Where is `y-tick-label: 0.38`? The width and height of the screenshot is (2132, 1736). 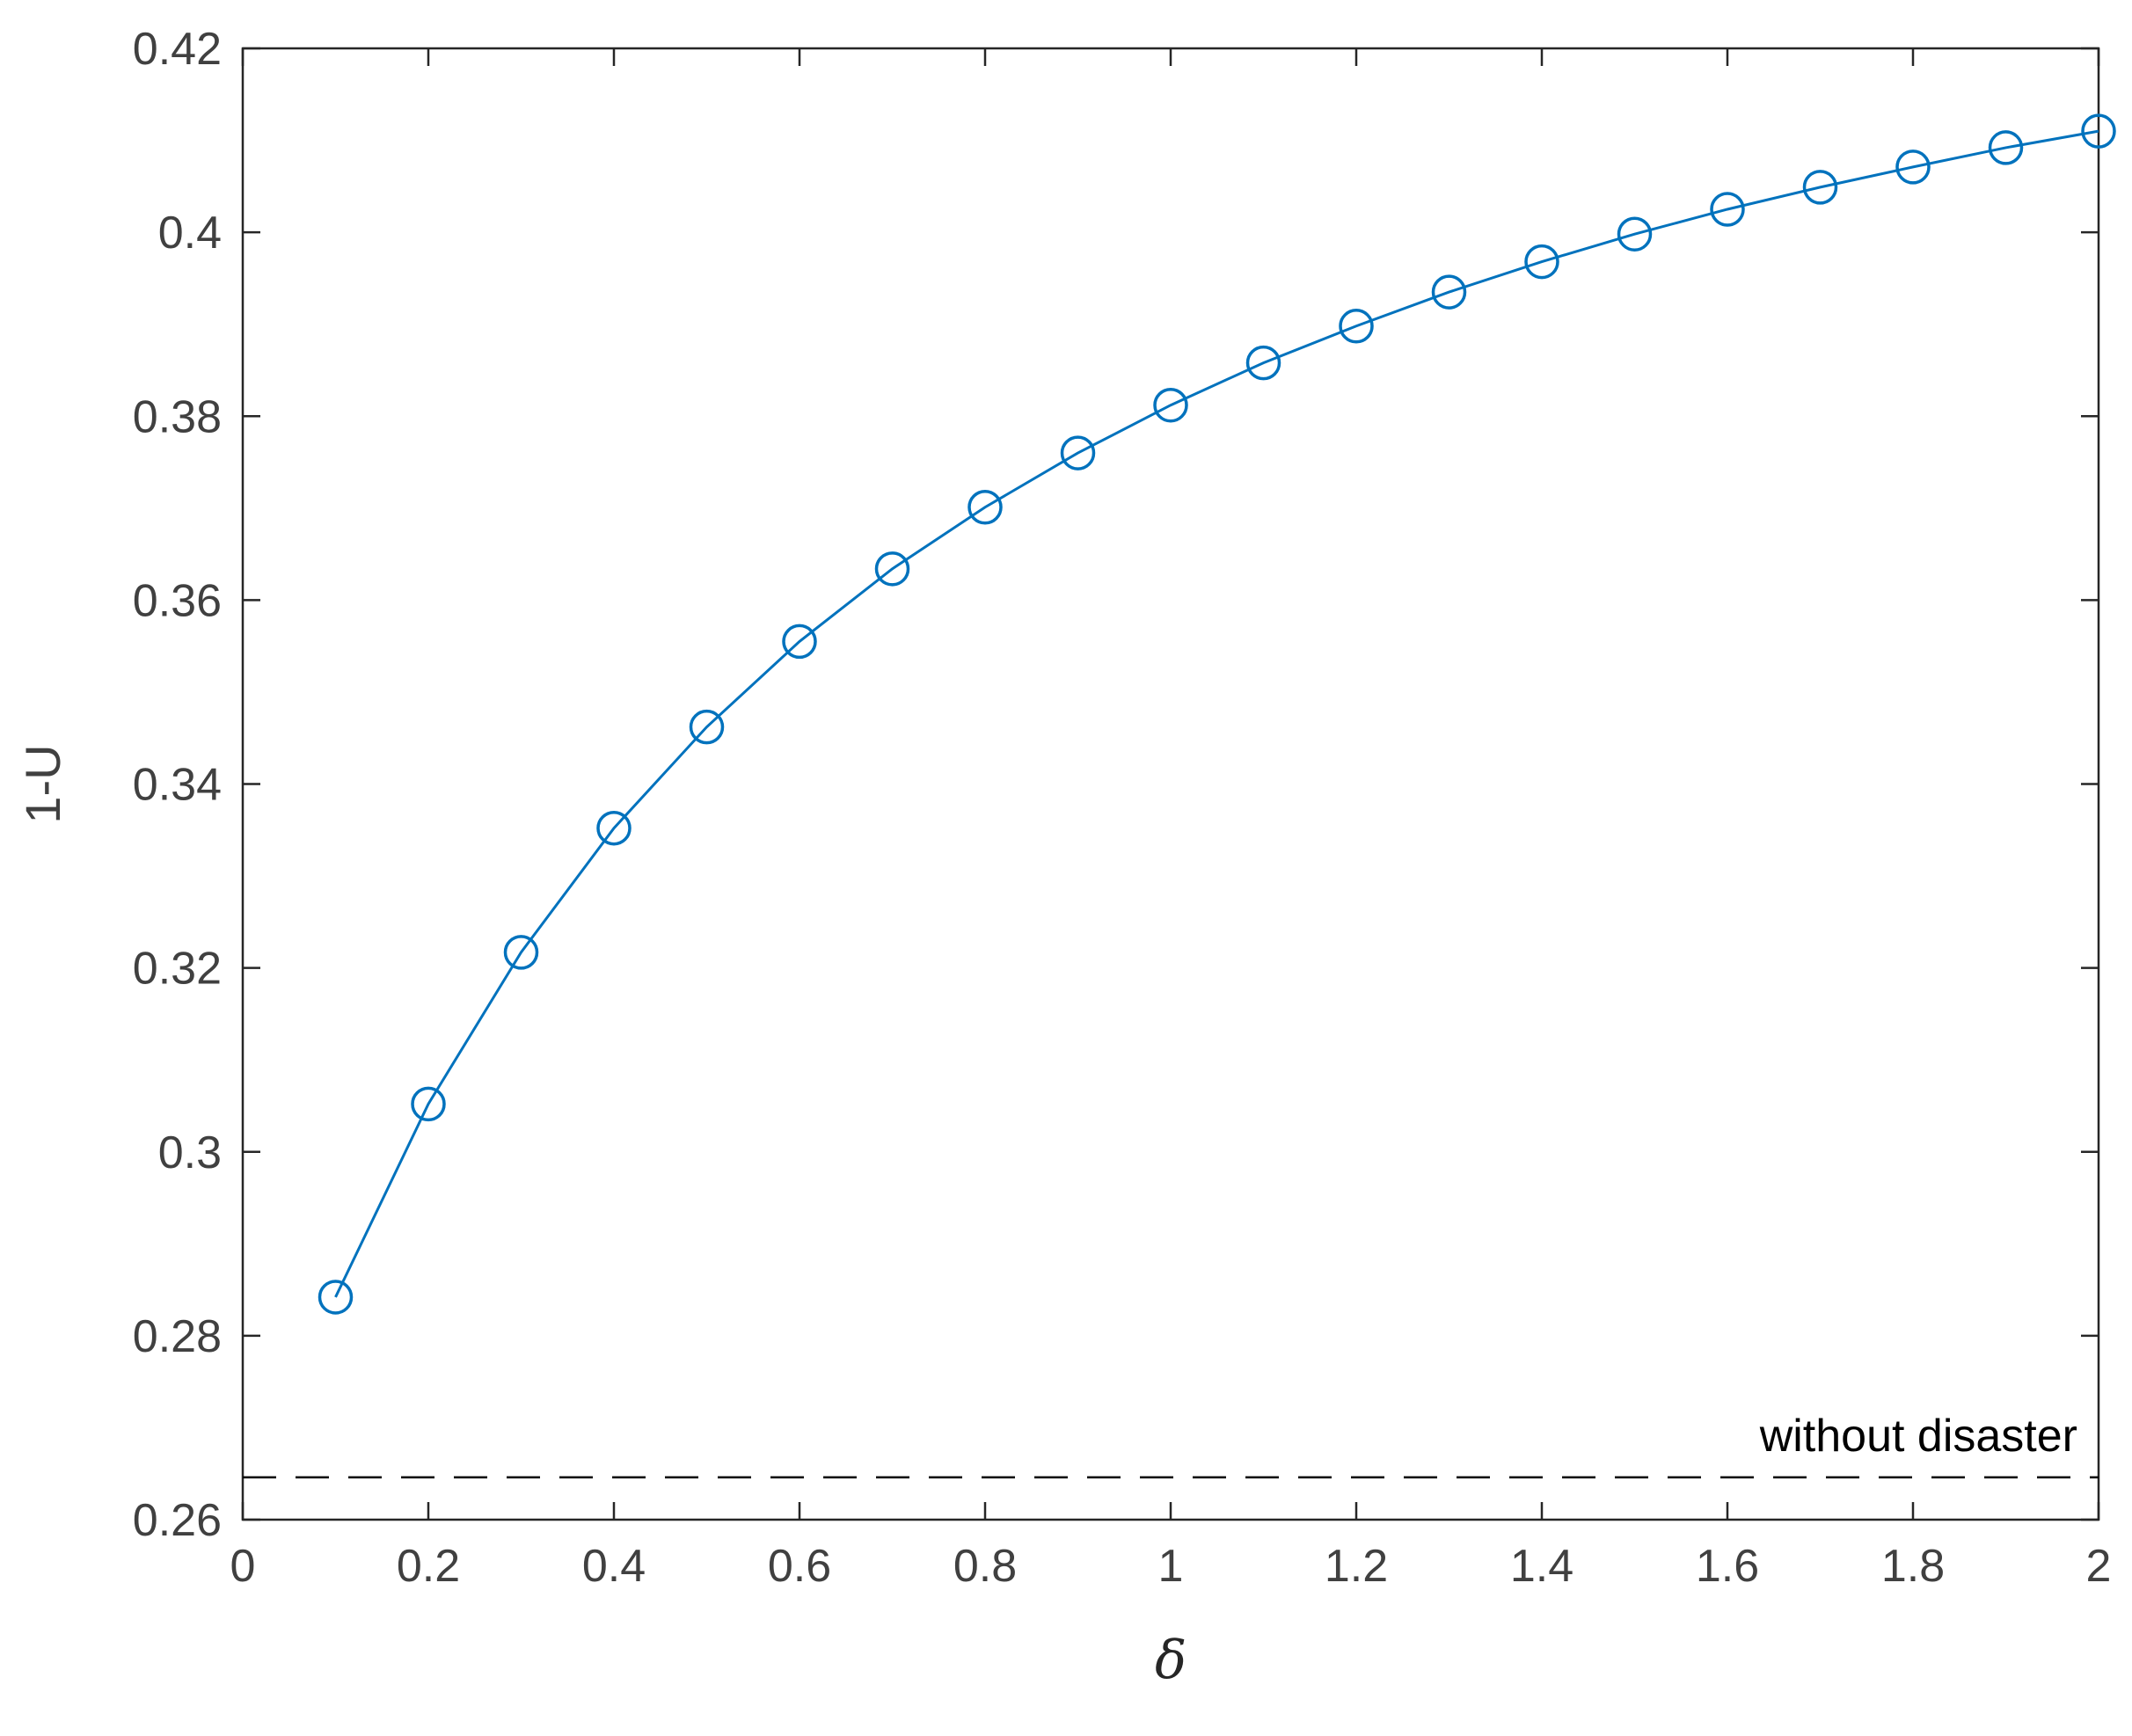
y-tick-label: 0.38 is located at coordinates (178, 417).